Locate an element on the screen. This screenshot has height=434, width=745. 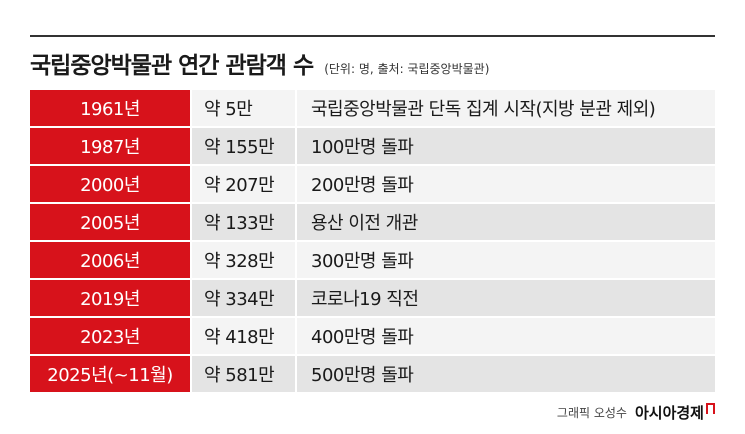
visitors-cell: 약 418만 is located at coordinates (243, 336).